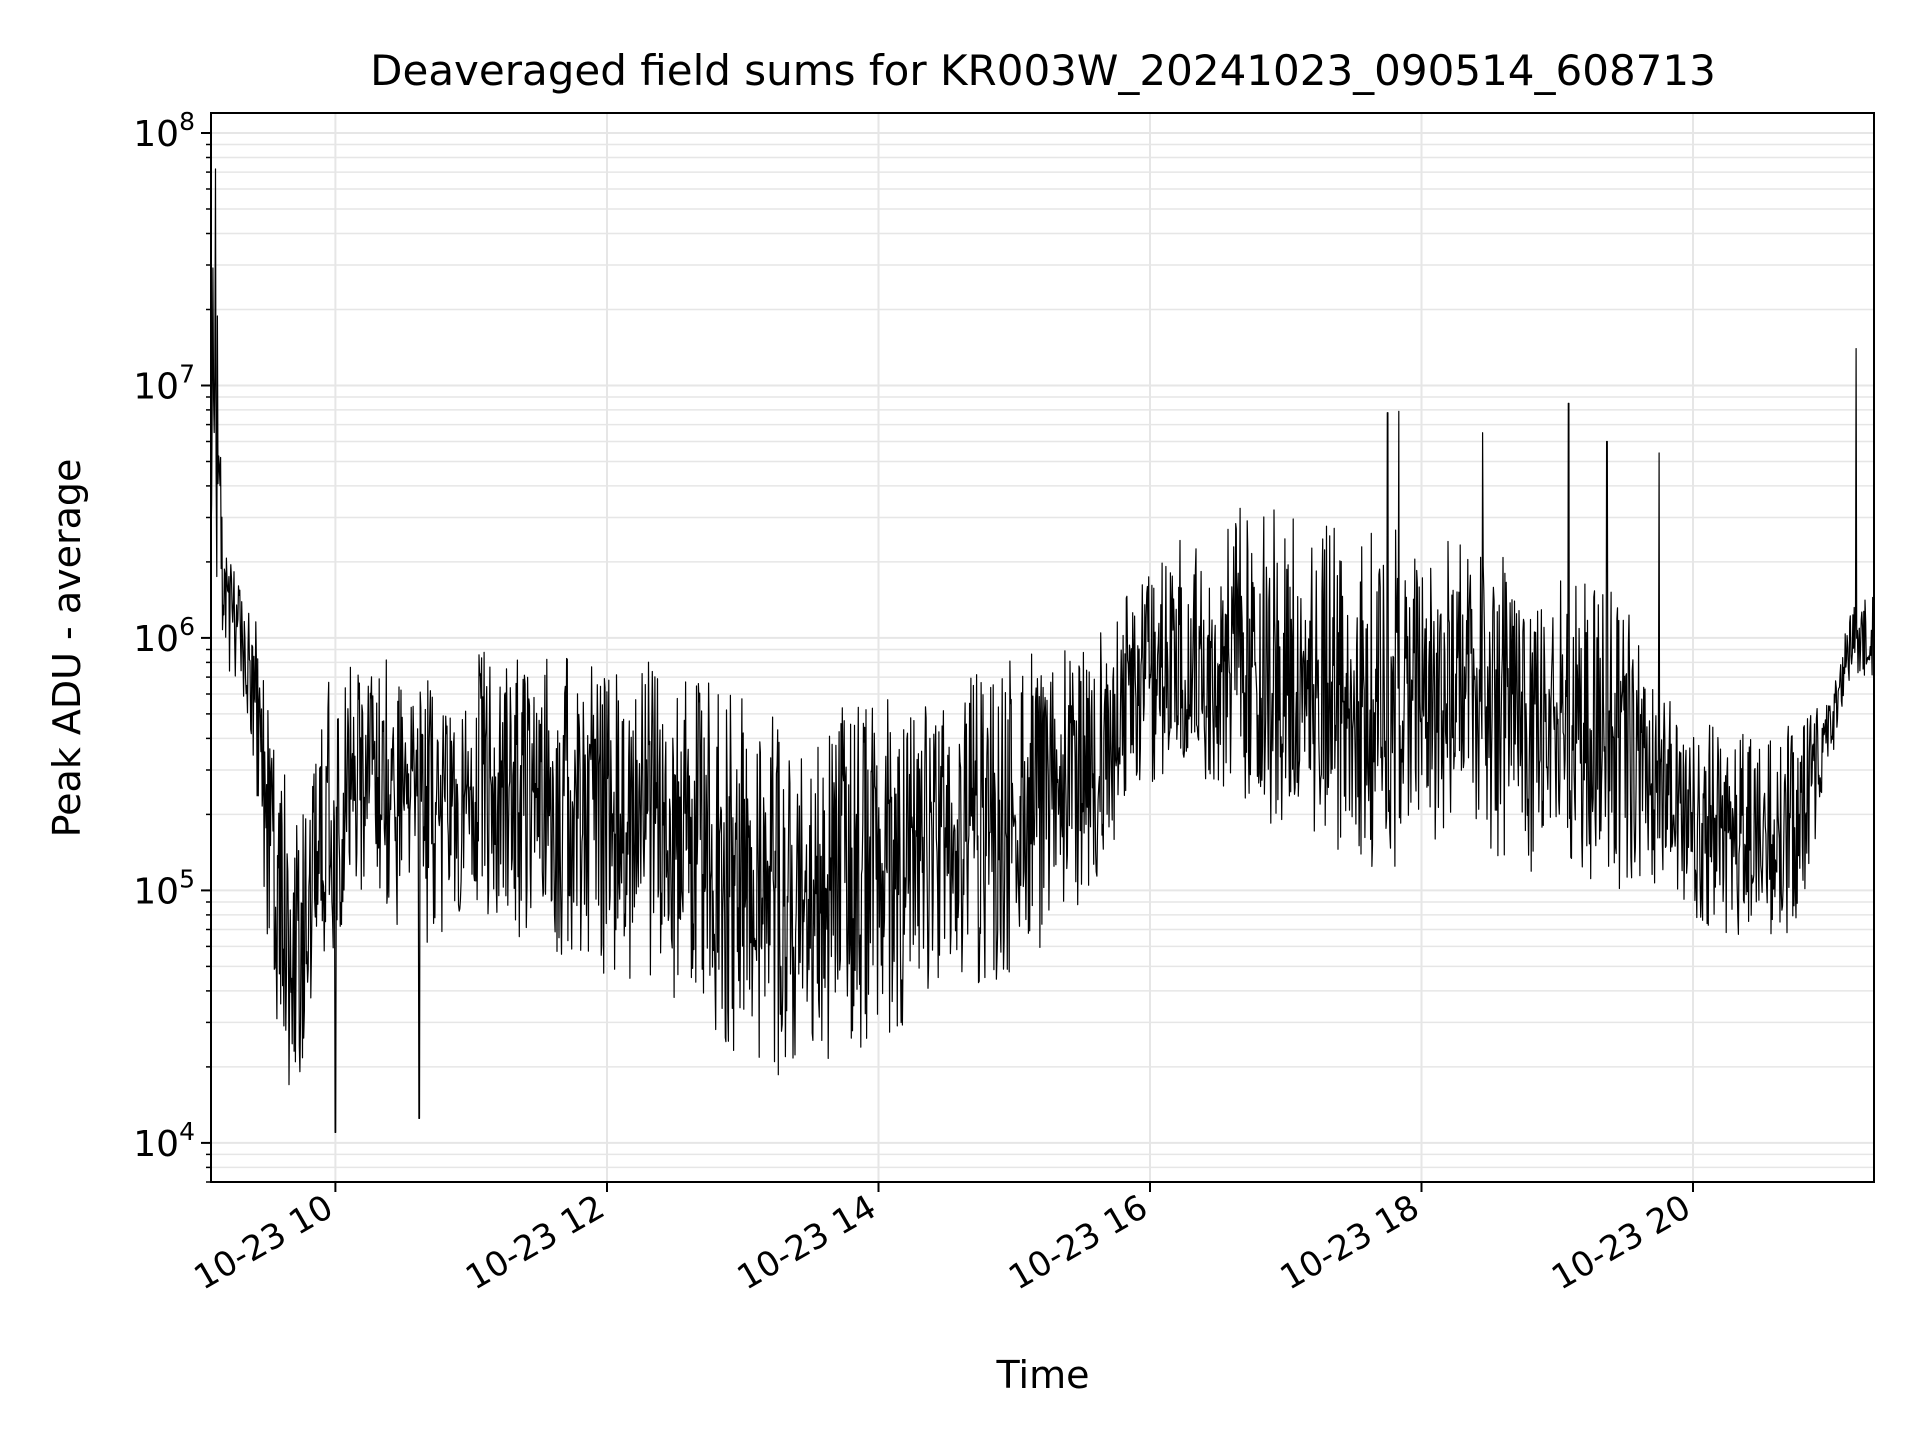 The image size is (1920, 1440). What do you see at coordinates (67, 648) in the screenshot?
I see `y-axis-label: Peak ADU - average` at bounding box center [67, 648].